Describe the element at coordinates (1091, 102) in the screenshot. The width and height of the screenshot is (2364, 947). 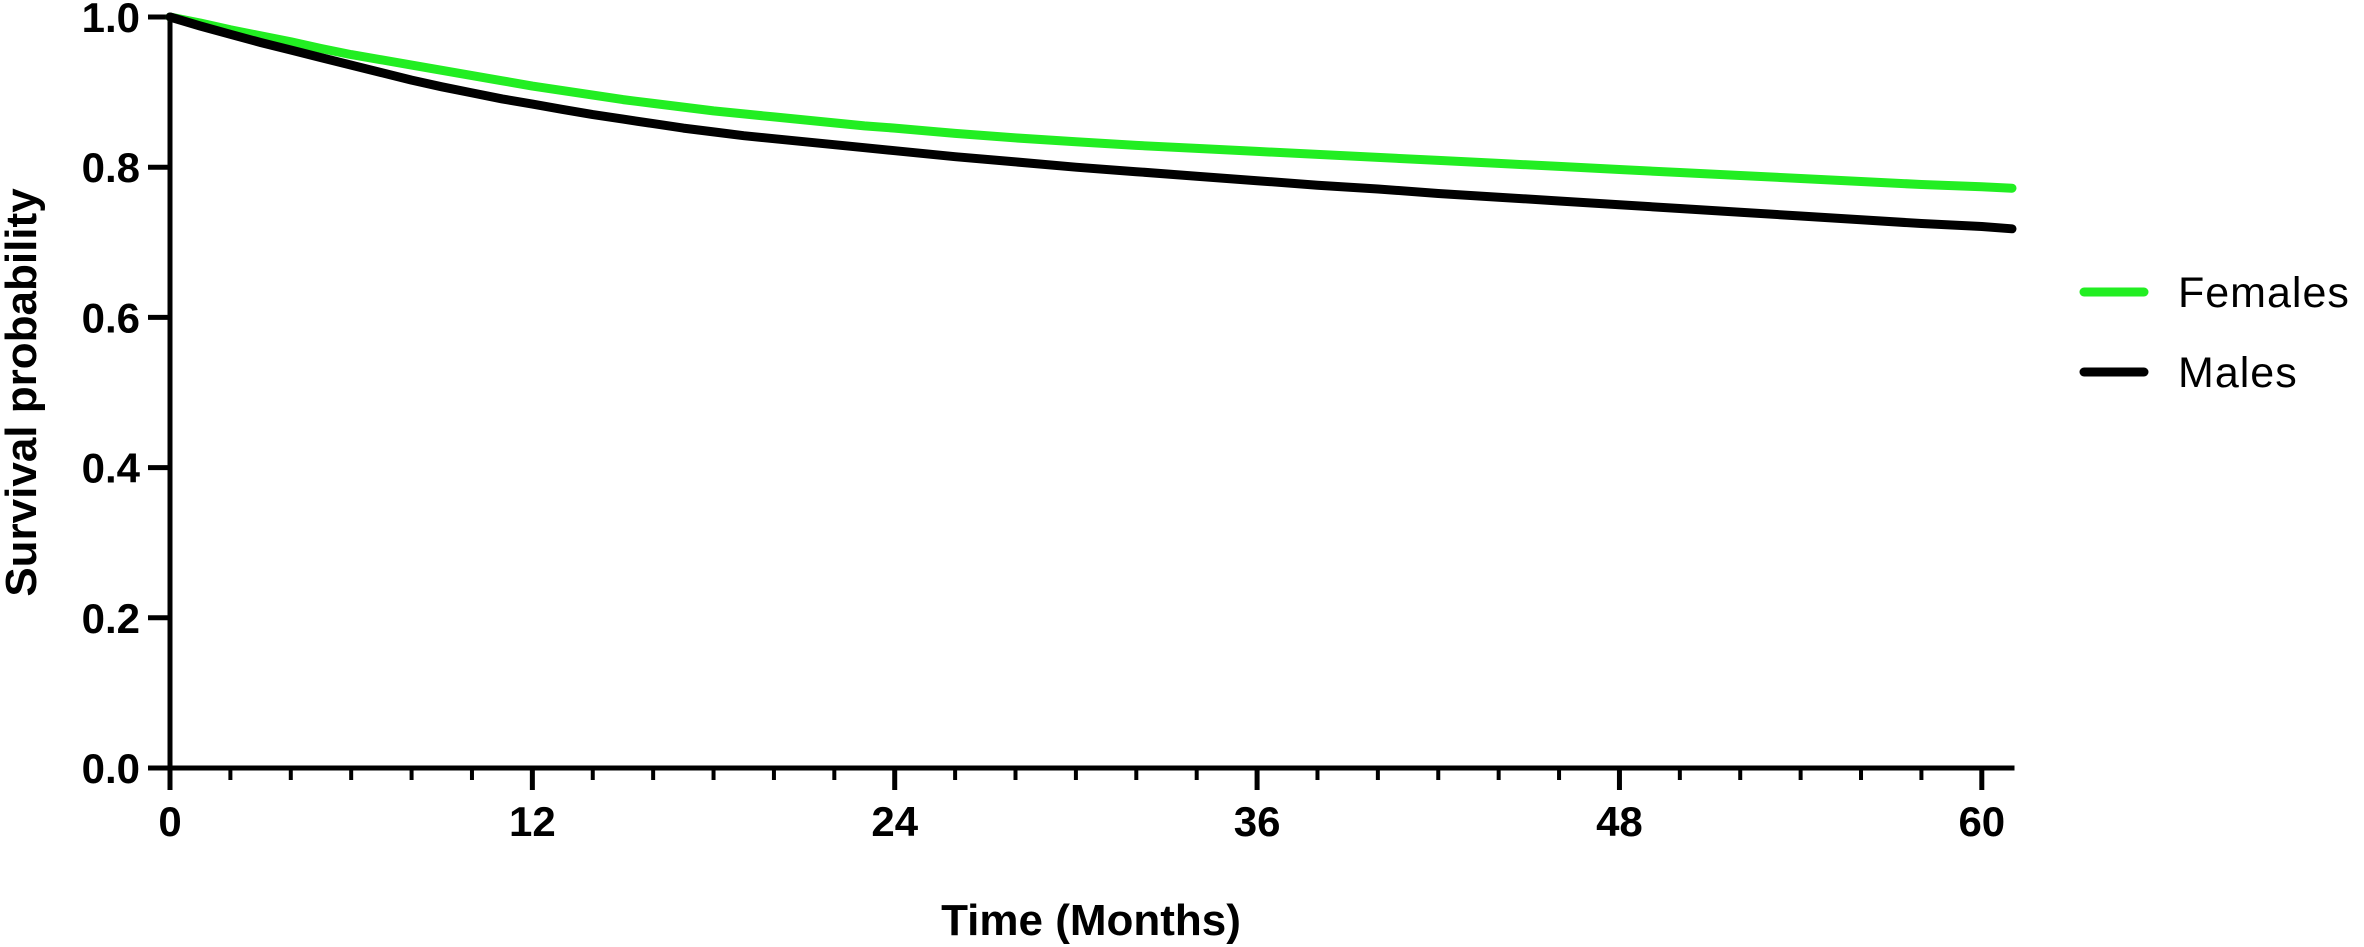
I see `series-line-females` at that location.